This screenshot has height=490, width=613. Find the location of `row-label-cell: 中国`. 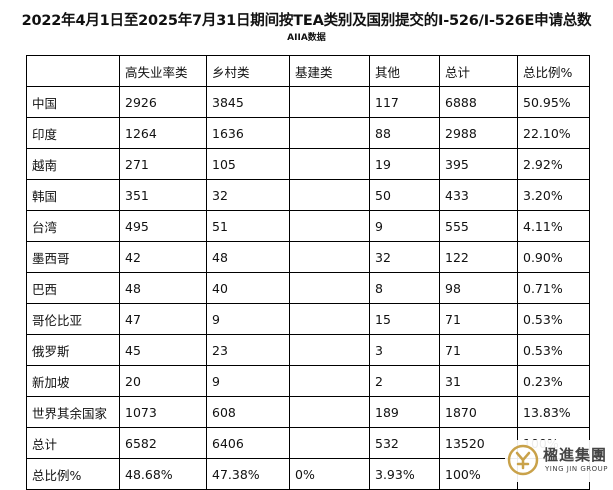

row-label-cell: 中国 is located at coordinates (73, 102).